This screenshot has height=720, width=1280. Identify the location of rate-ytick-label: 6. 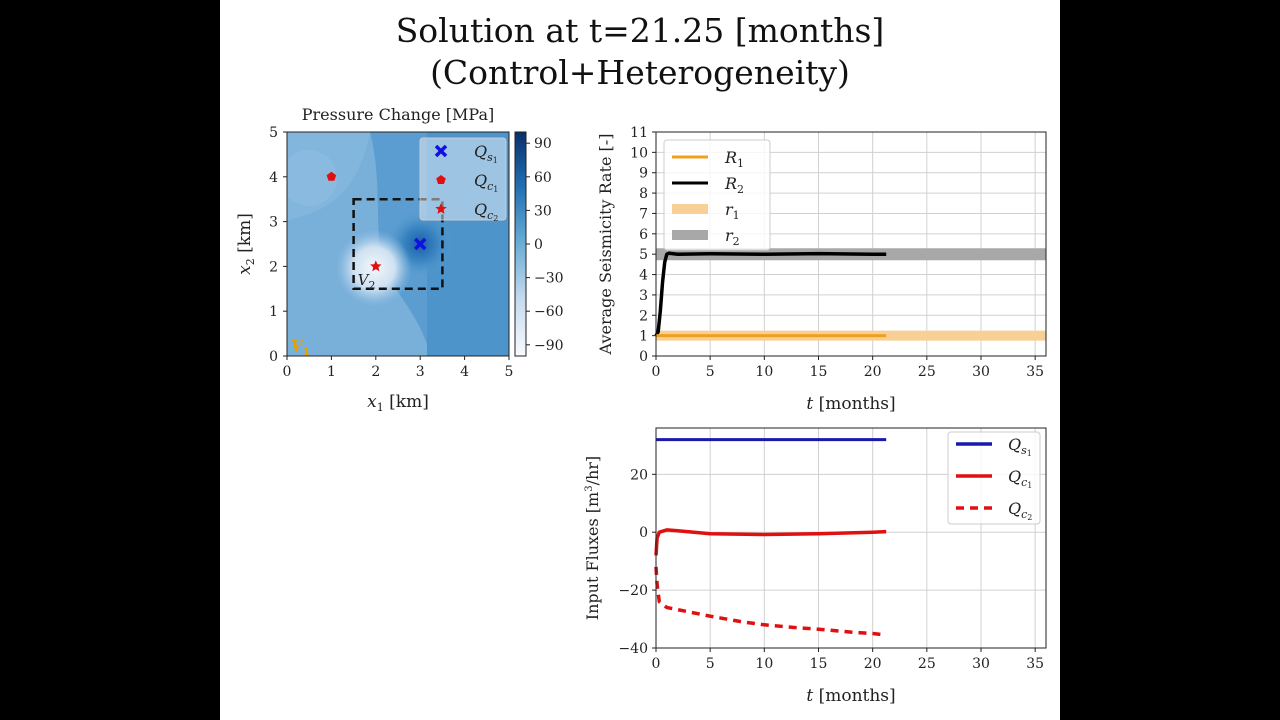
(643, 235).